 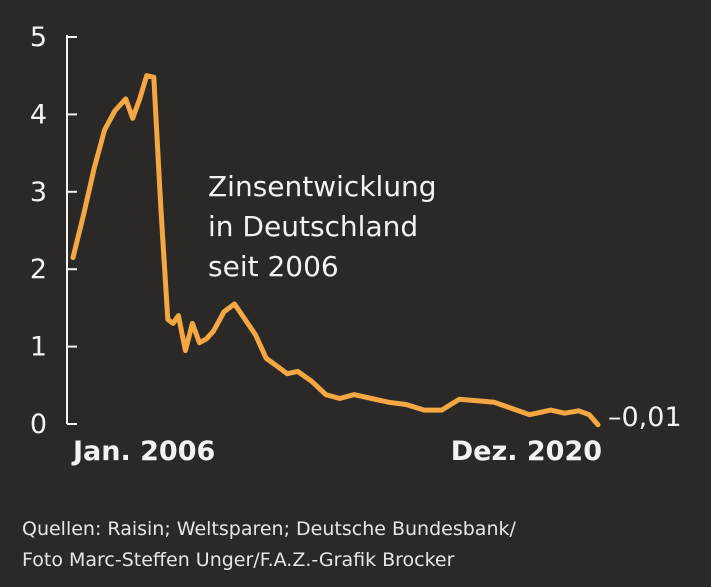 I want to click on title-line-2: in Deutschland, so click(x=313, y=226).